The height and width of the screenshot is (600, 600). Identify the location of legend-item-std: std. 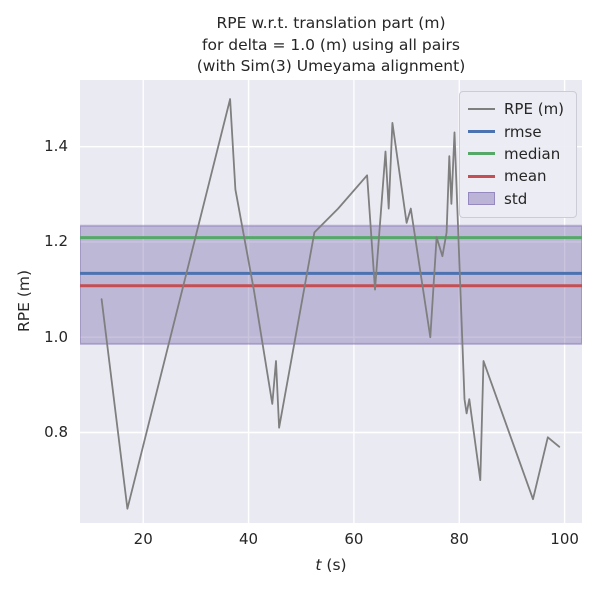
(518, 199).